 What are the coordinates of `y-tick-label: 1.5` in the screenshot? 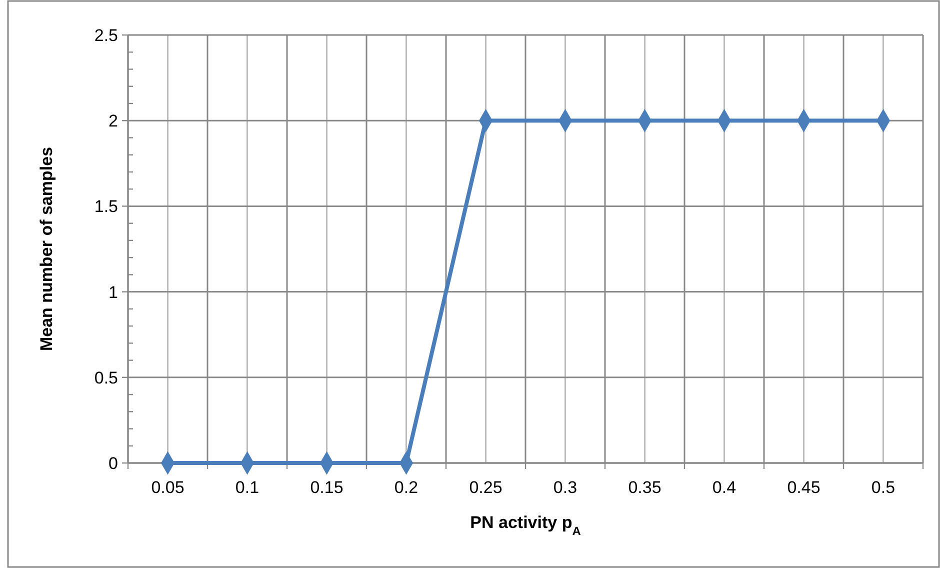 It's located at (106, 206).